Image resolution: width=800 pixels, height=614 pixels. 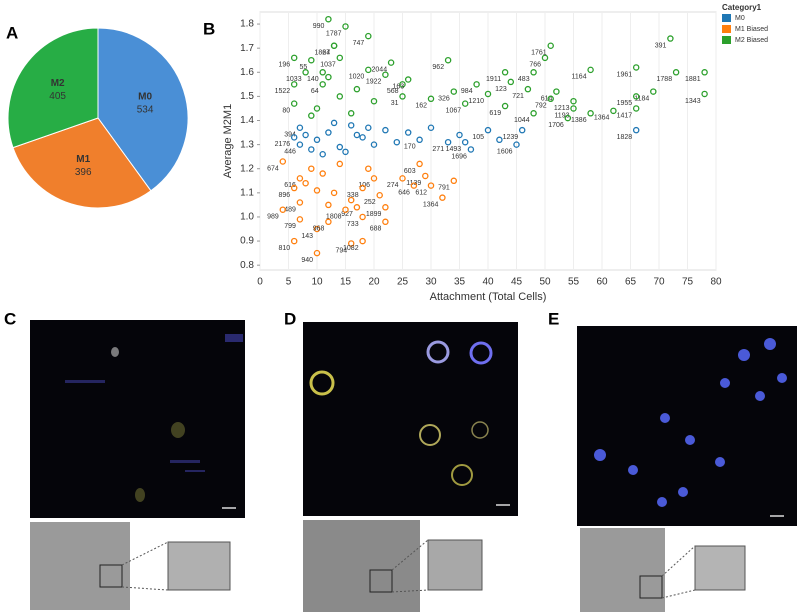 I want to click on point-label: 792, so click(x=541, y=106).